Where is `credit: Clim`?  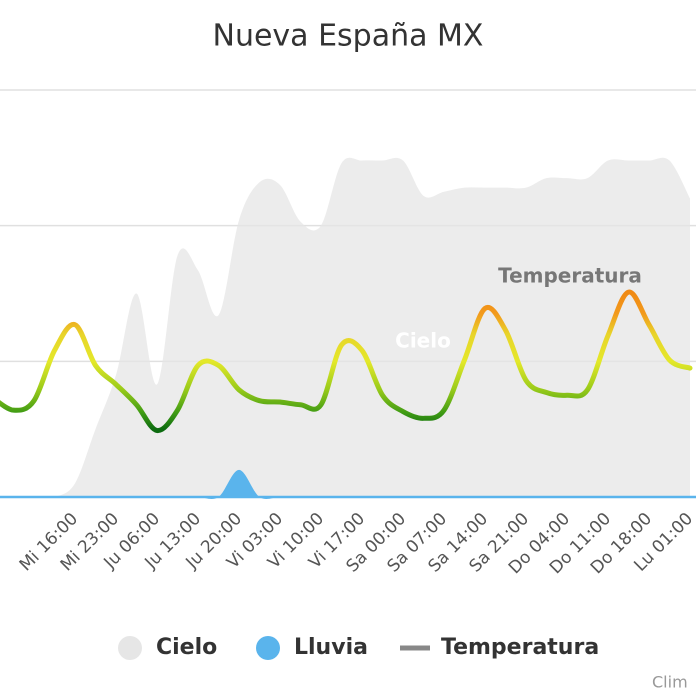 credit: Clim is located at coordinates (670, 682).